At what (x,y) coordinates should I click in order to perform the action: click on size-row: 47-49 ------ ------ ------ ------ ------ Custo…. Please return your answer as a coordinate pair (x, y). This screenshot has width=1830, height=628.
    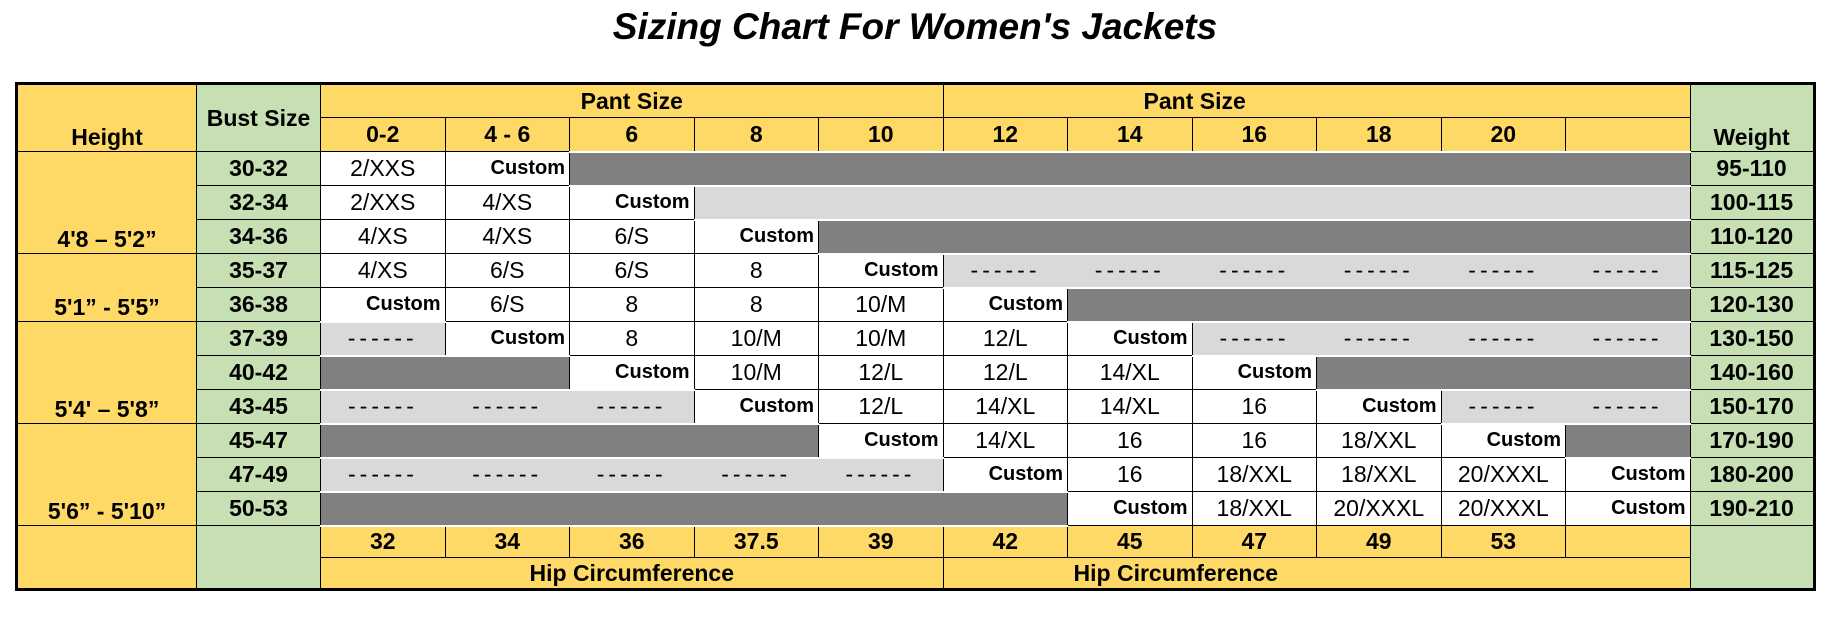
    Looking at the image, I should click on (915, 474).